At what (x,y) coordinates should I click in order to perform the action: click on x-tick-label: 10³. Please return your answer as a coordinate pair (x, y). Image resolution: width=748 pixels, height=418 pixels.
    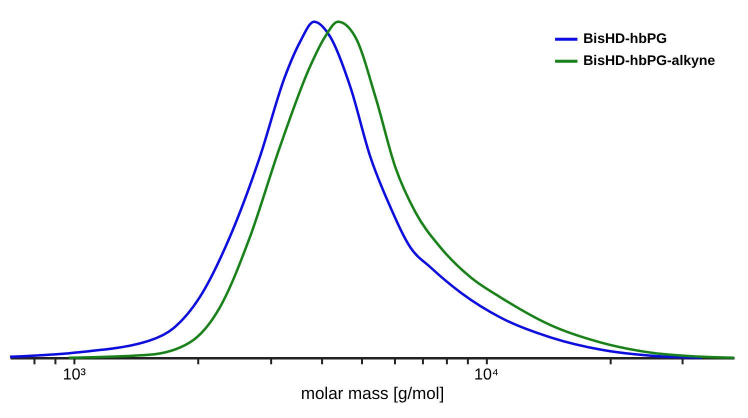
    Looking at the image, I should click on (74, 375).